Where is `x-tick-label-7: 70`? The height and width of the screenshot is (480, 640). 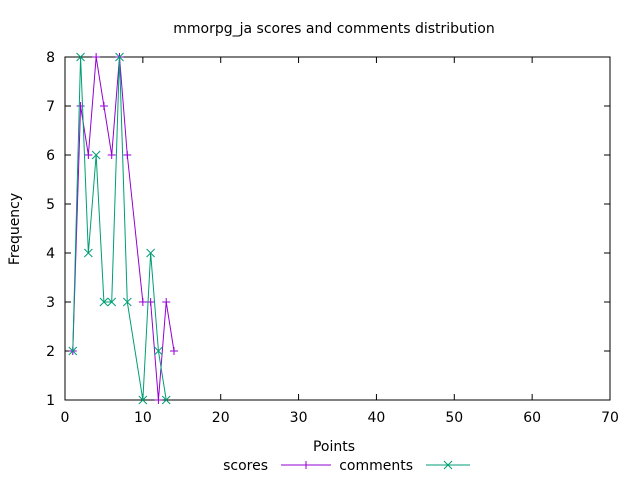 x-tick-label-7: 70 is located at coordinates (610, 418).